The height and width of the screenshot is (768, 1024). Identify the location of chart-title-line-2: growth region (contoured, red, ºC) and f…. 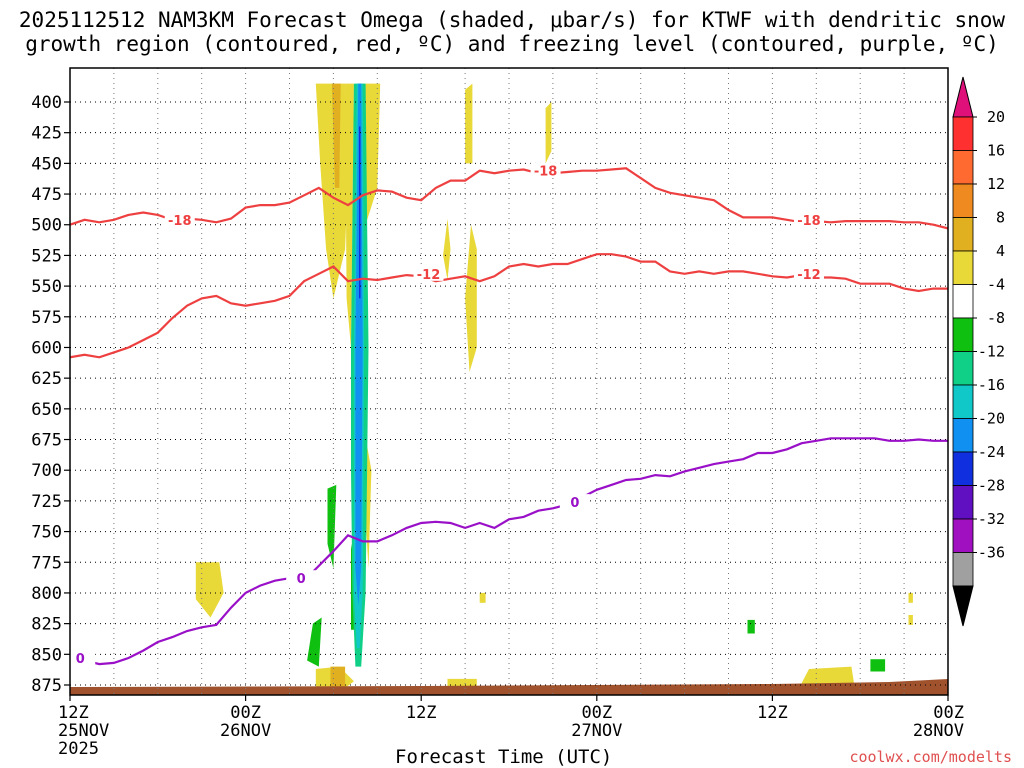
(512, 44).